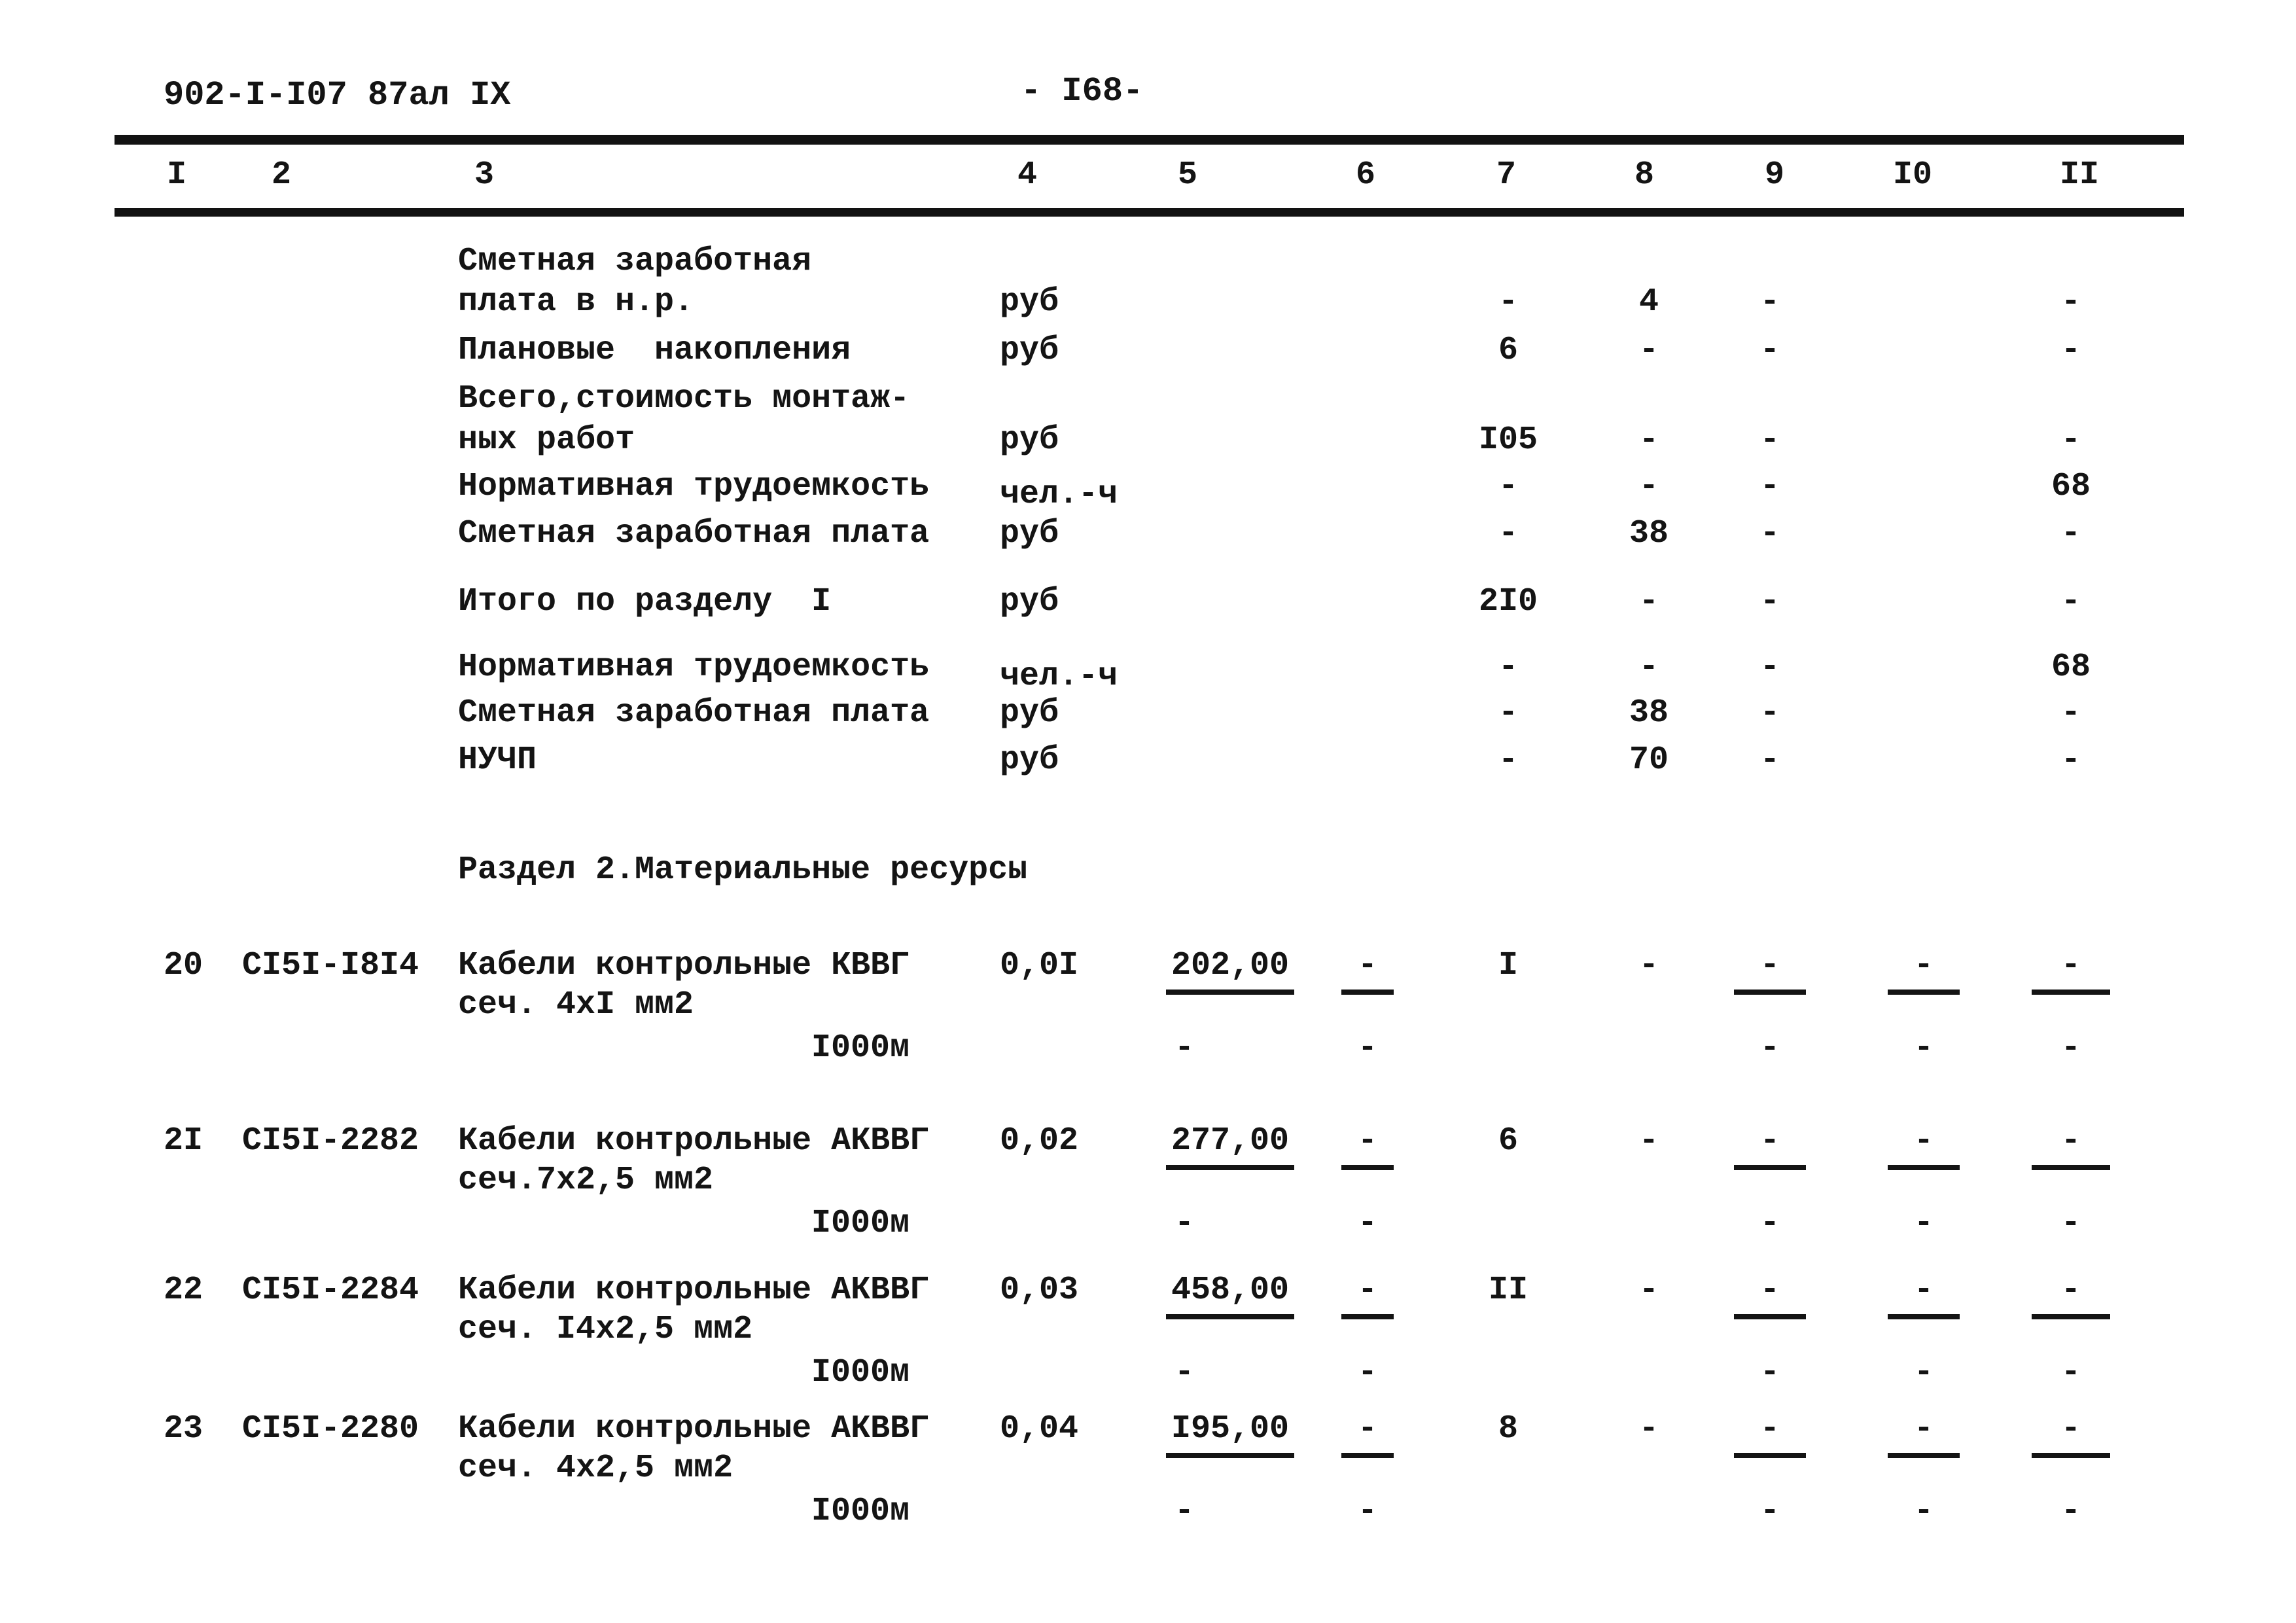 This screenshot has width=2296, height=1623. I want to click on item-code: CI5I-2280, so click(330, 1429).